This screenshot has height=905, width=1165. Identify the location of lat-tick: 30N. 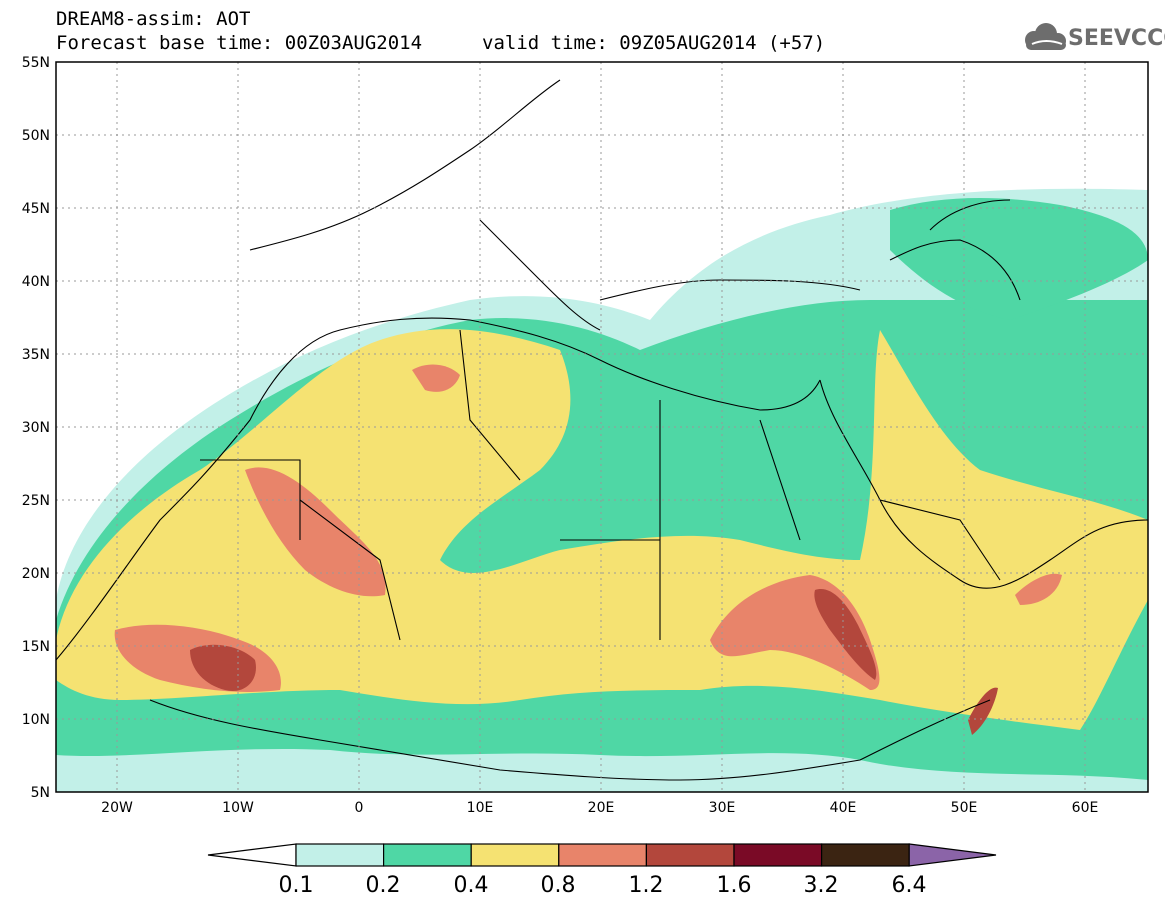
(36, 428).